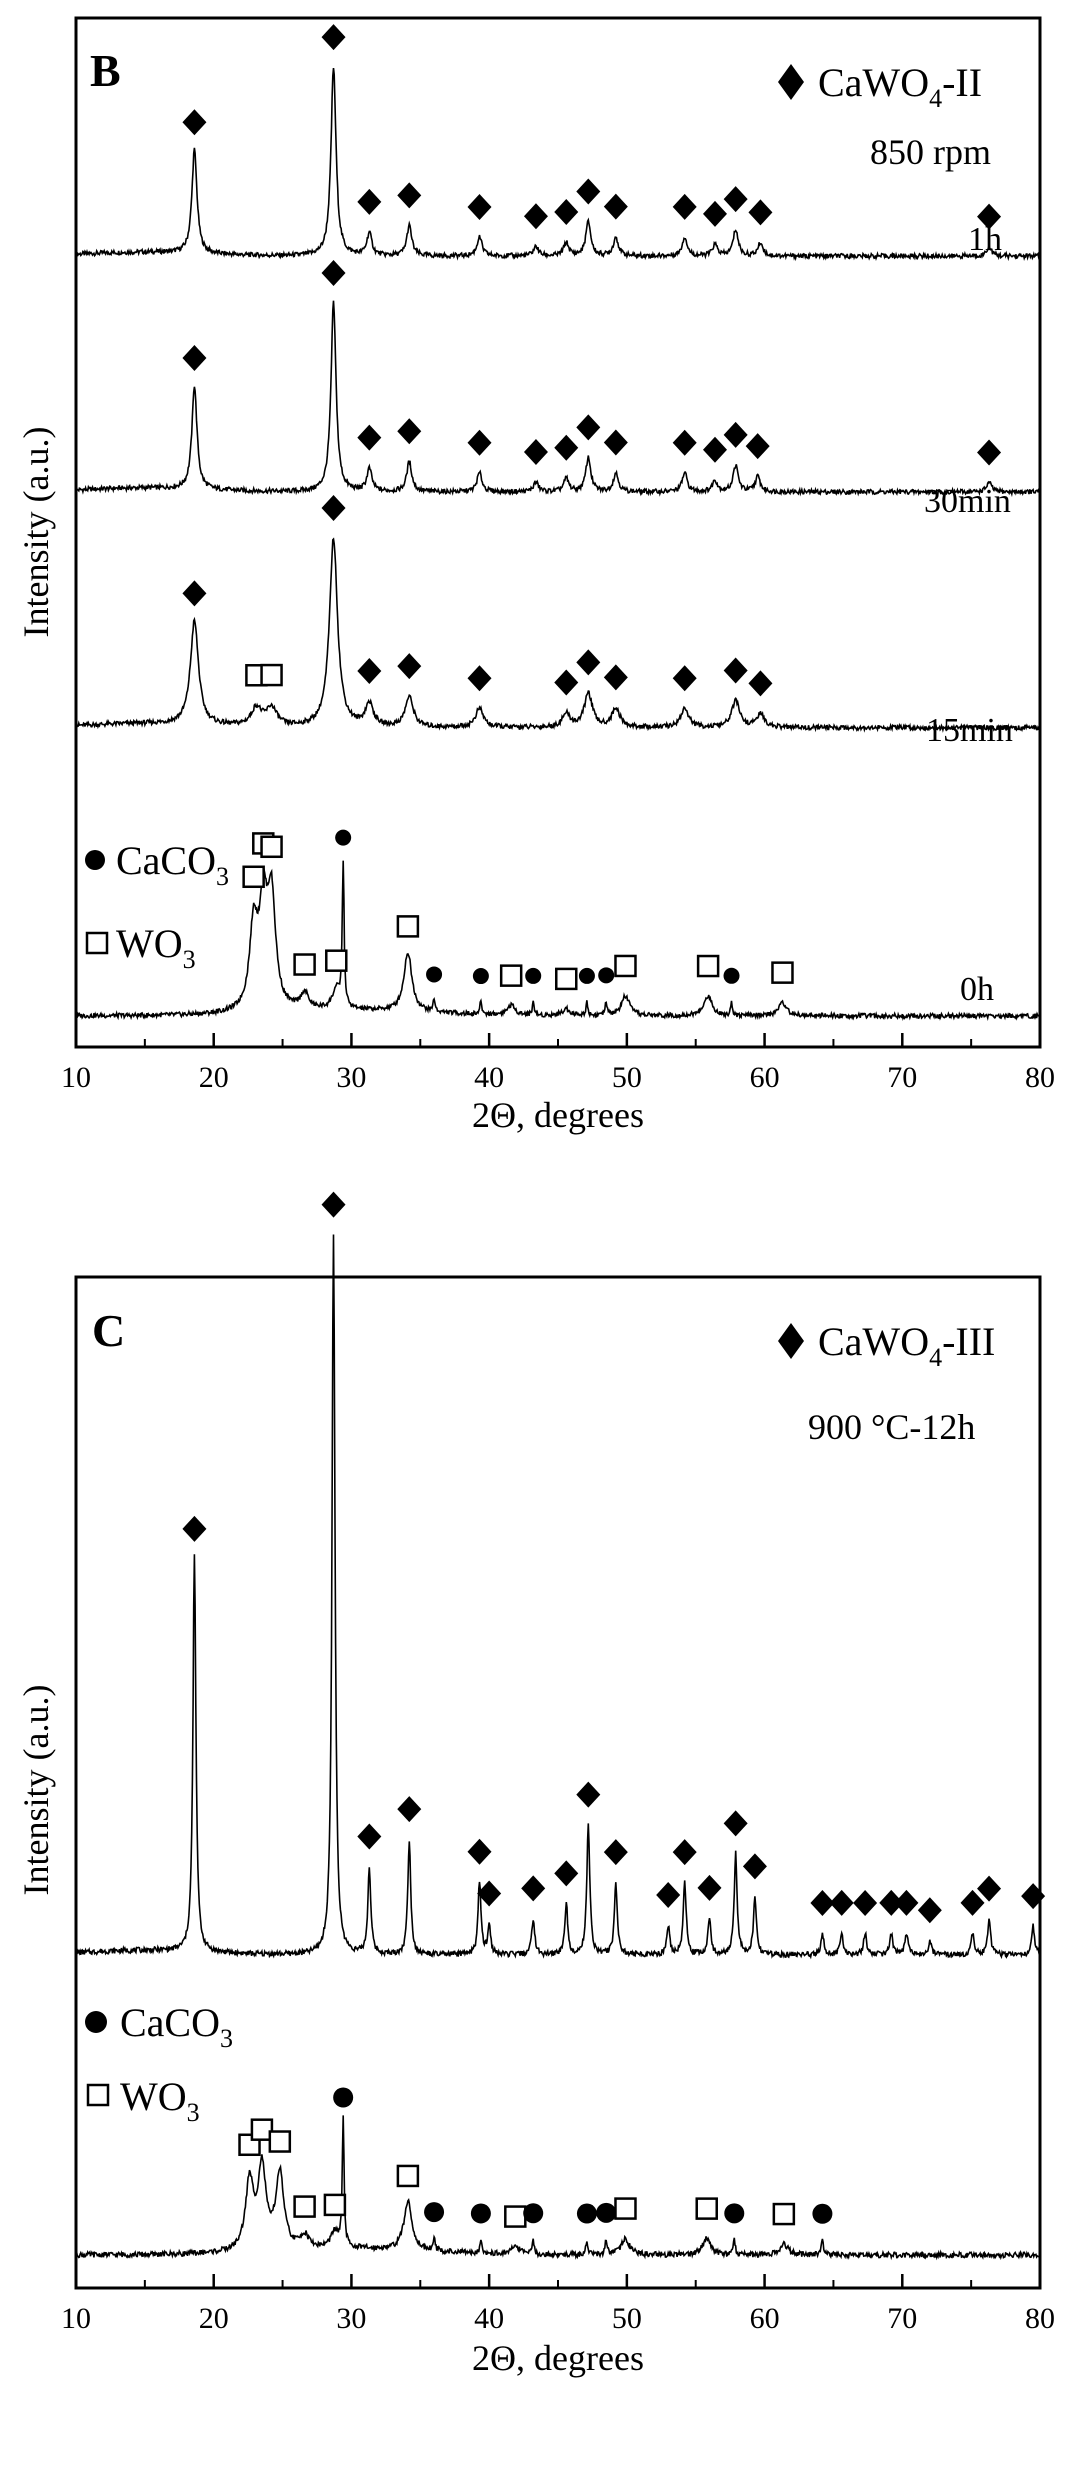  What do you see at coordinates (36, 532) in the screenshot?
I see `y-axis-title: Intensity (a.u.)` at bounding box center [36, 532].